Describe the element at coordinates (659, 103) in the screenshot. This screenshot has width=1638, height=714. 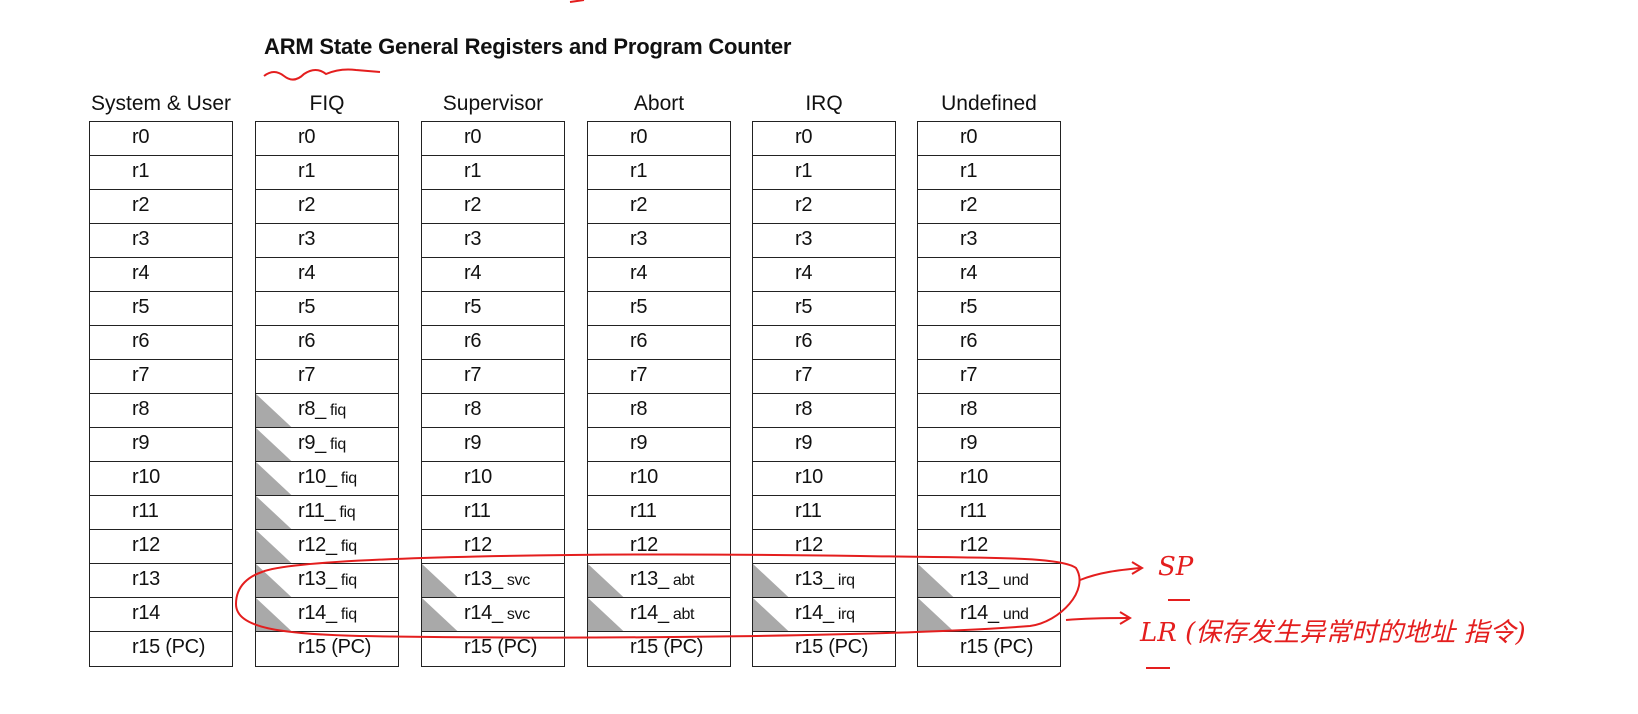
I see `mode-header: Abort` at that location.